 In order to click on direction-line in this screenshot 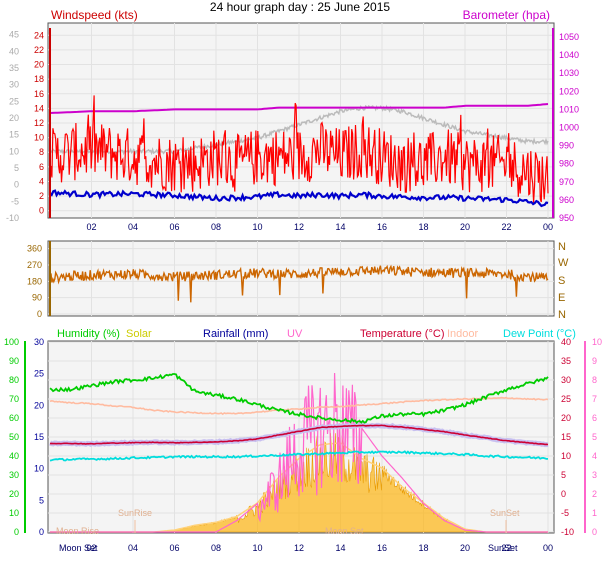, I will do `click(299, 283)`.